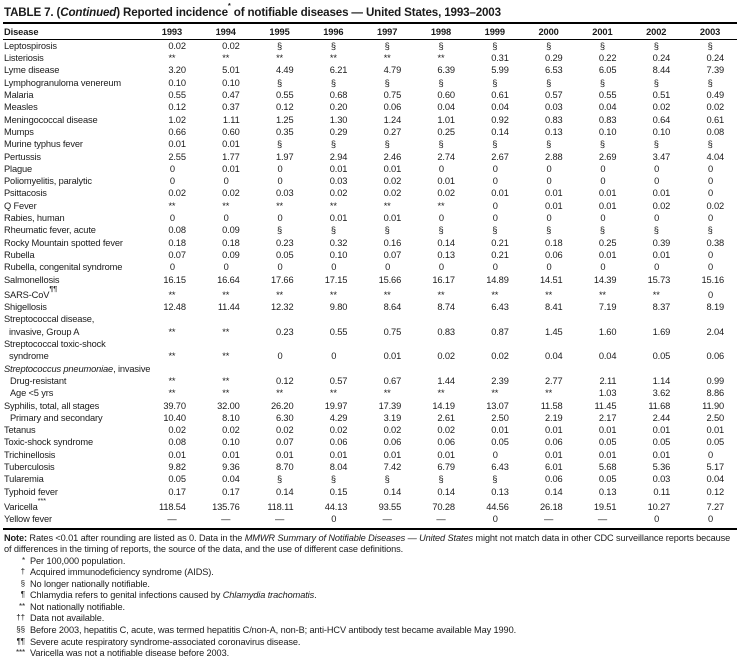 The image size is (740, 664). I want to click on table-row: Tularemia 0.05 0.04 § § § § § 0.06 0.05 0.03 0.04, so click(370, 479).